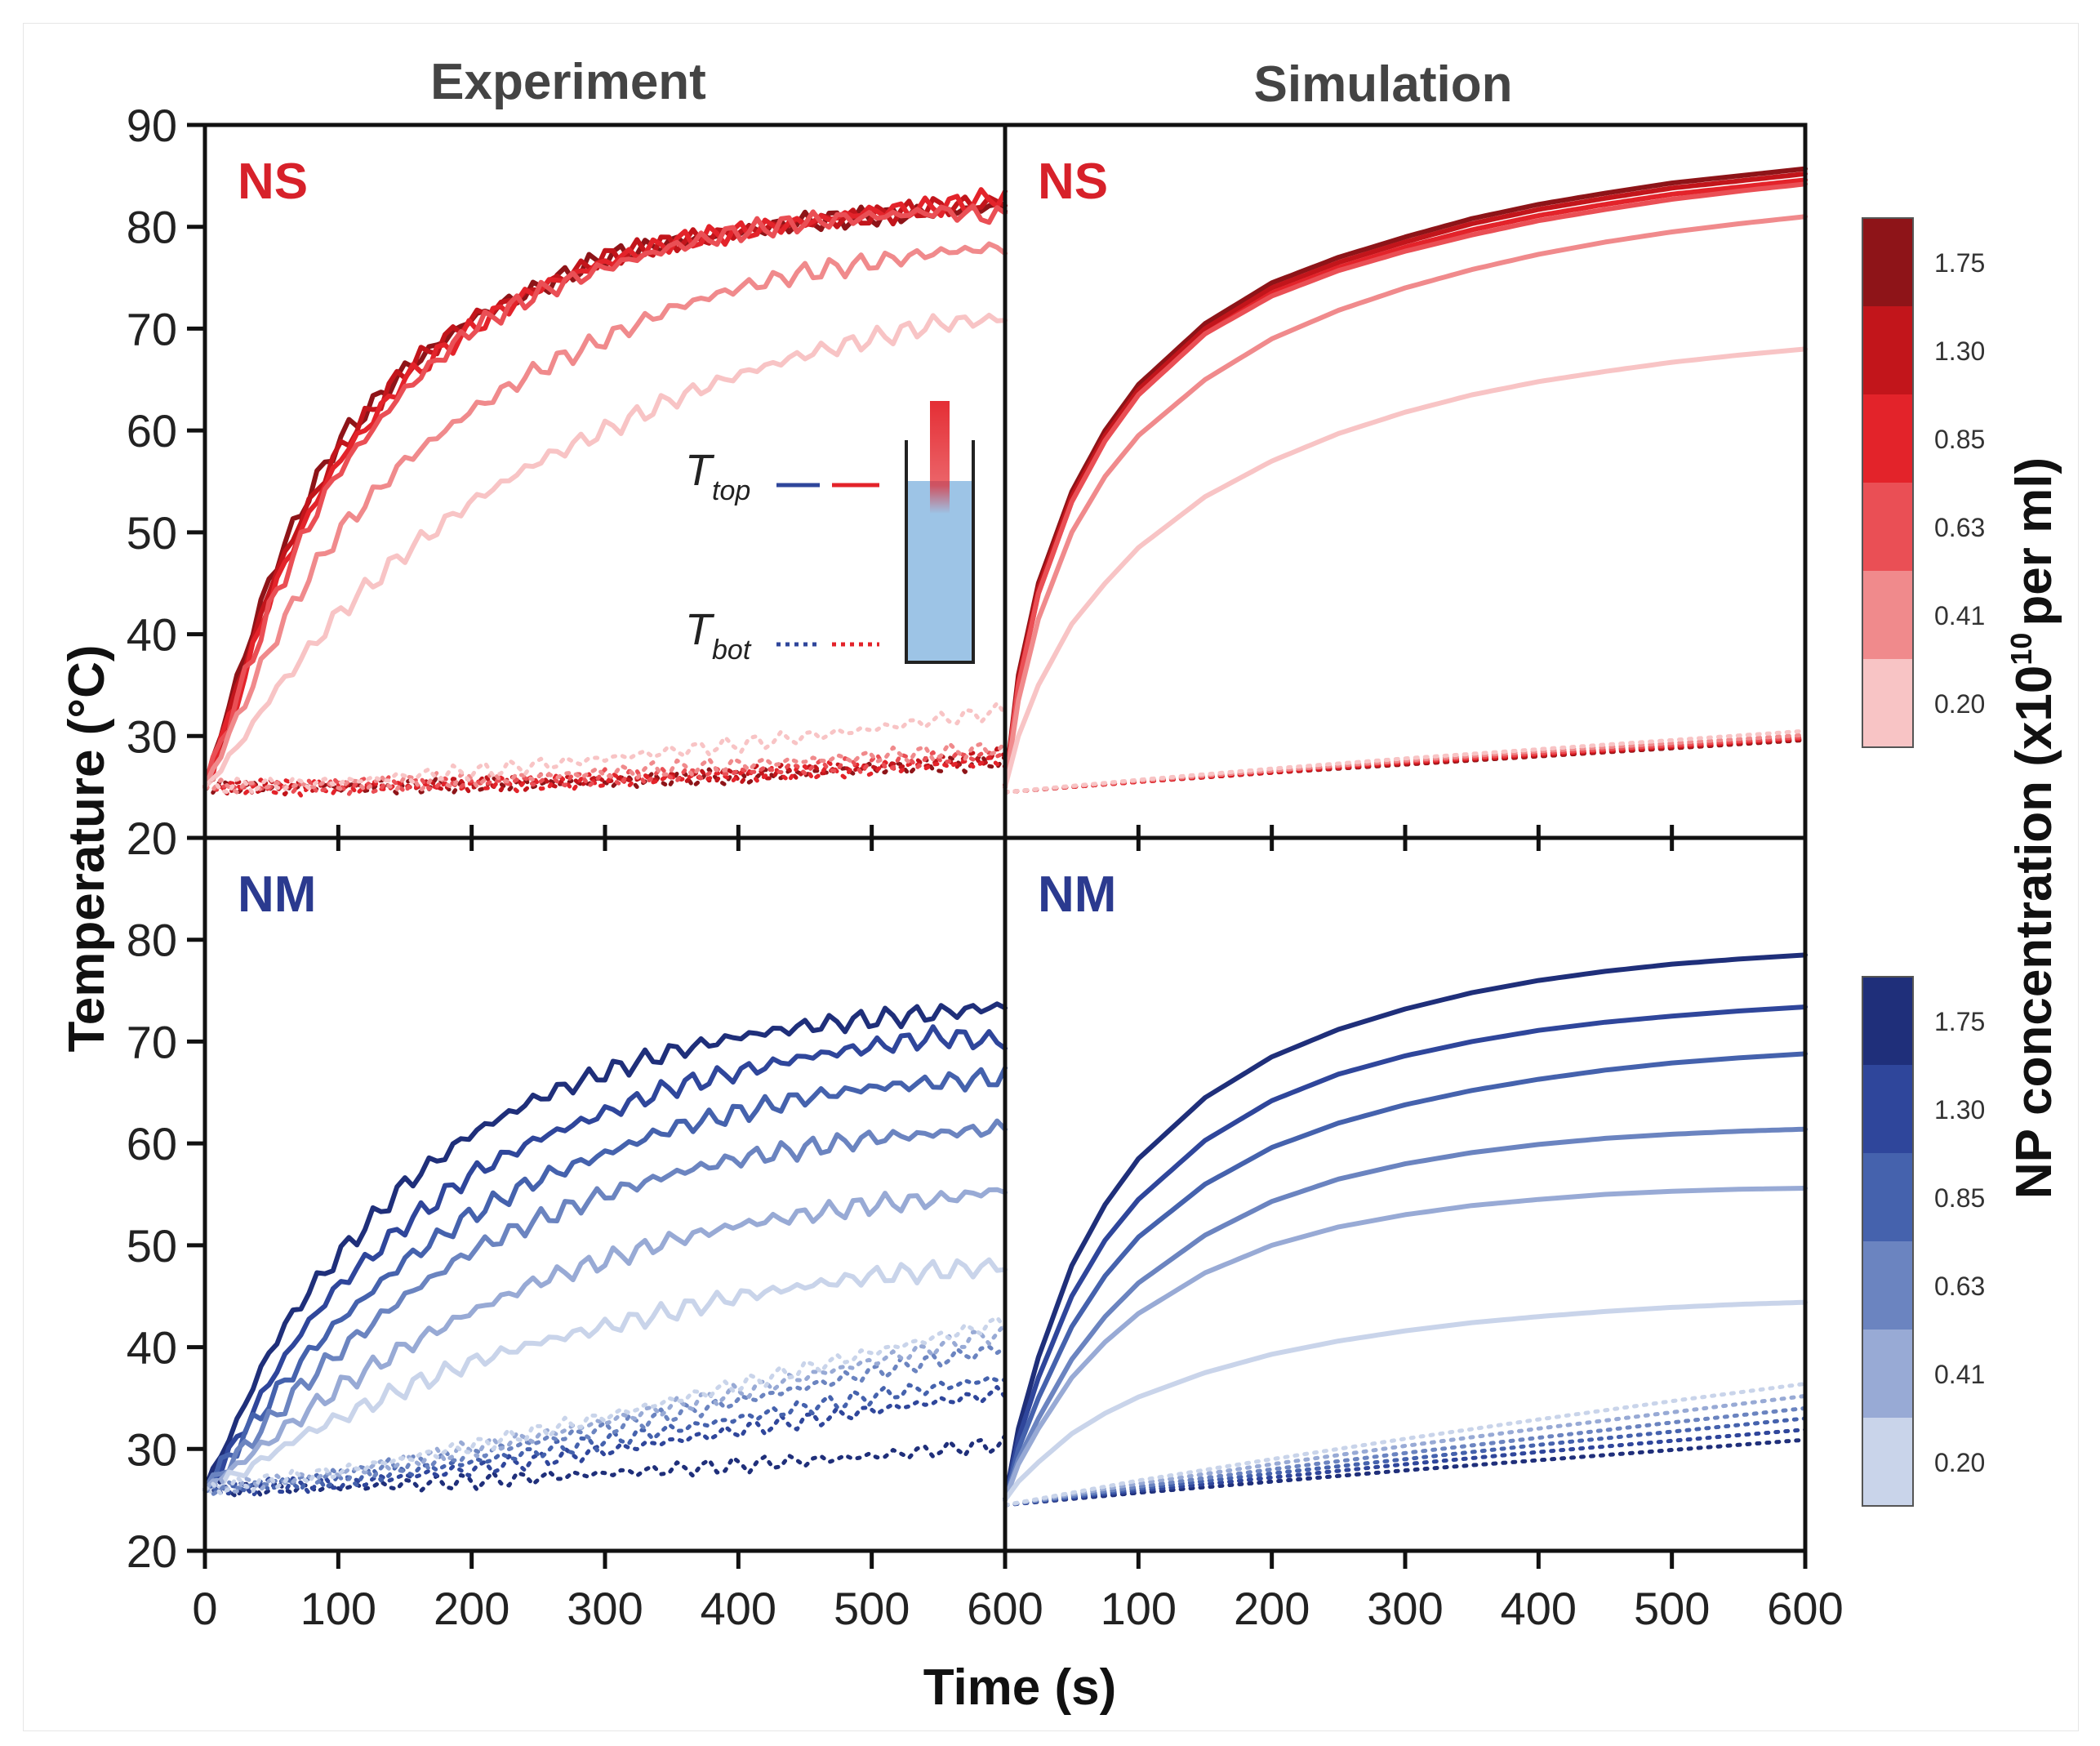 The height and width of the screenshot is (1746, 2100). I want to click on y-axis-title: Temperature (°C), so click(87, 848).